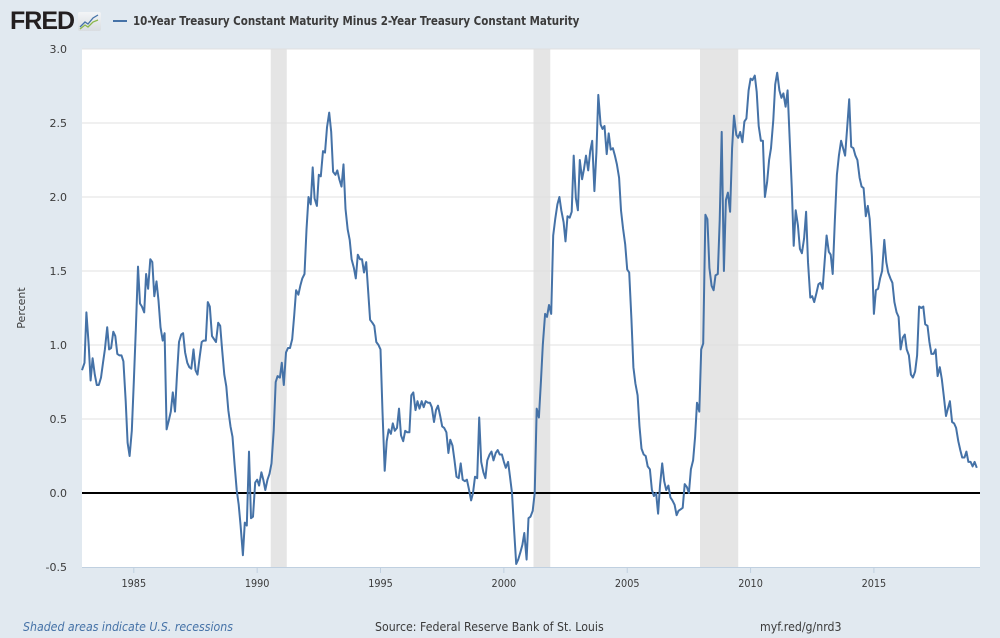  I want to click on x-axis-ticks: 1985 1990 1995 2000 2005 2010 2015, so click(503, 578).